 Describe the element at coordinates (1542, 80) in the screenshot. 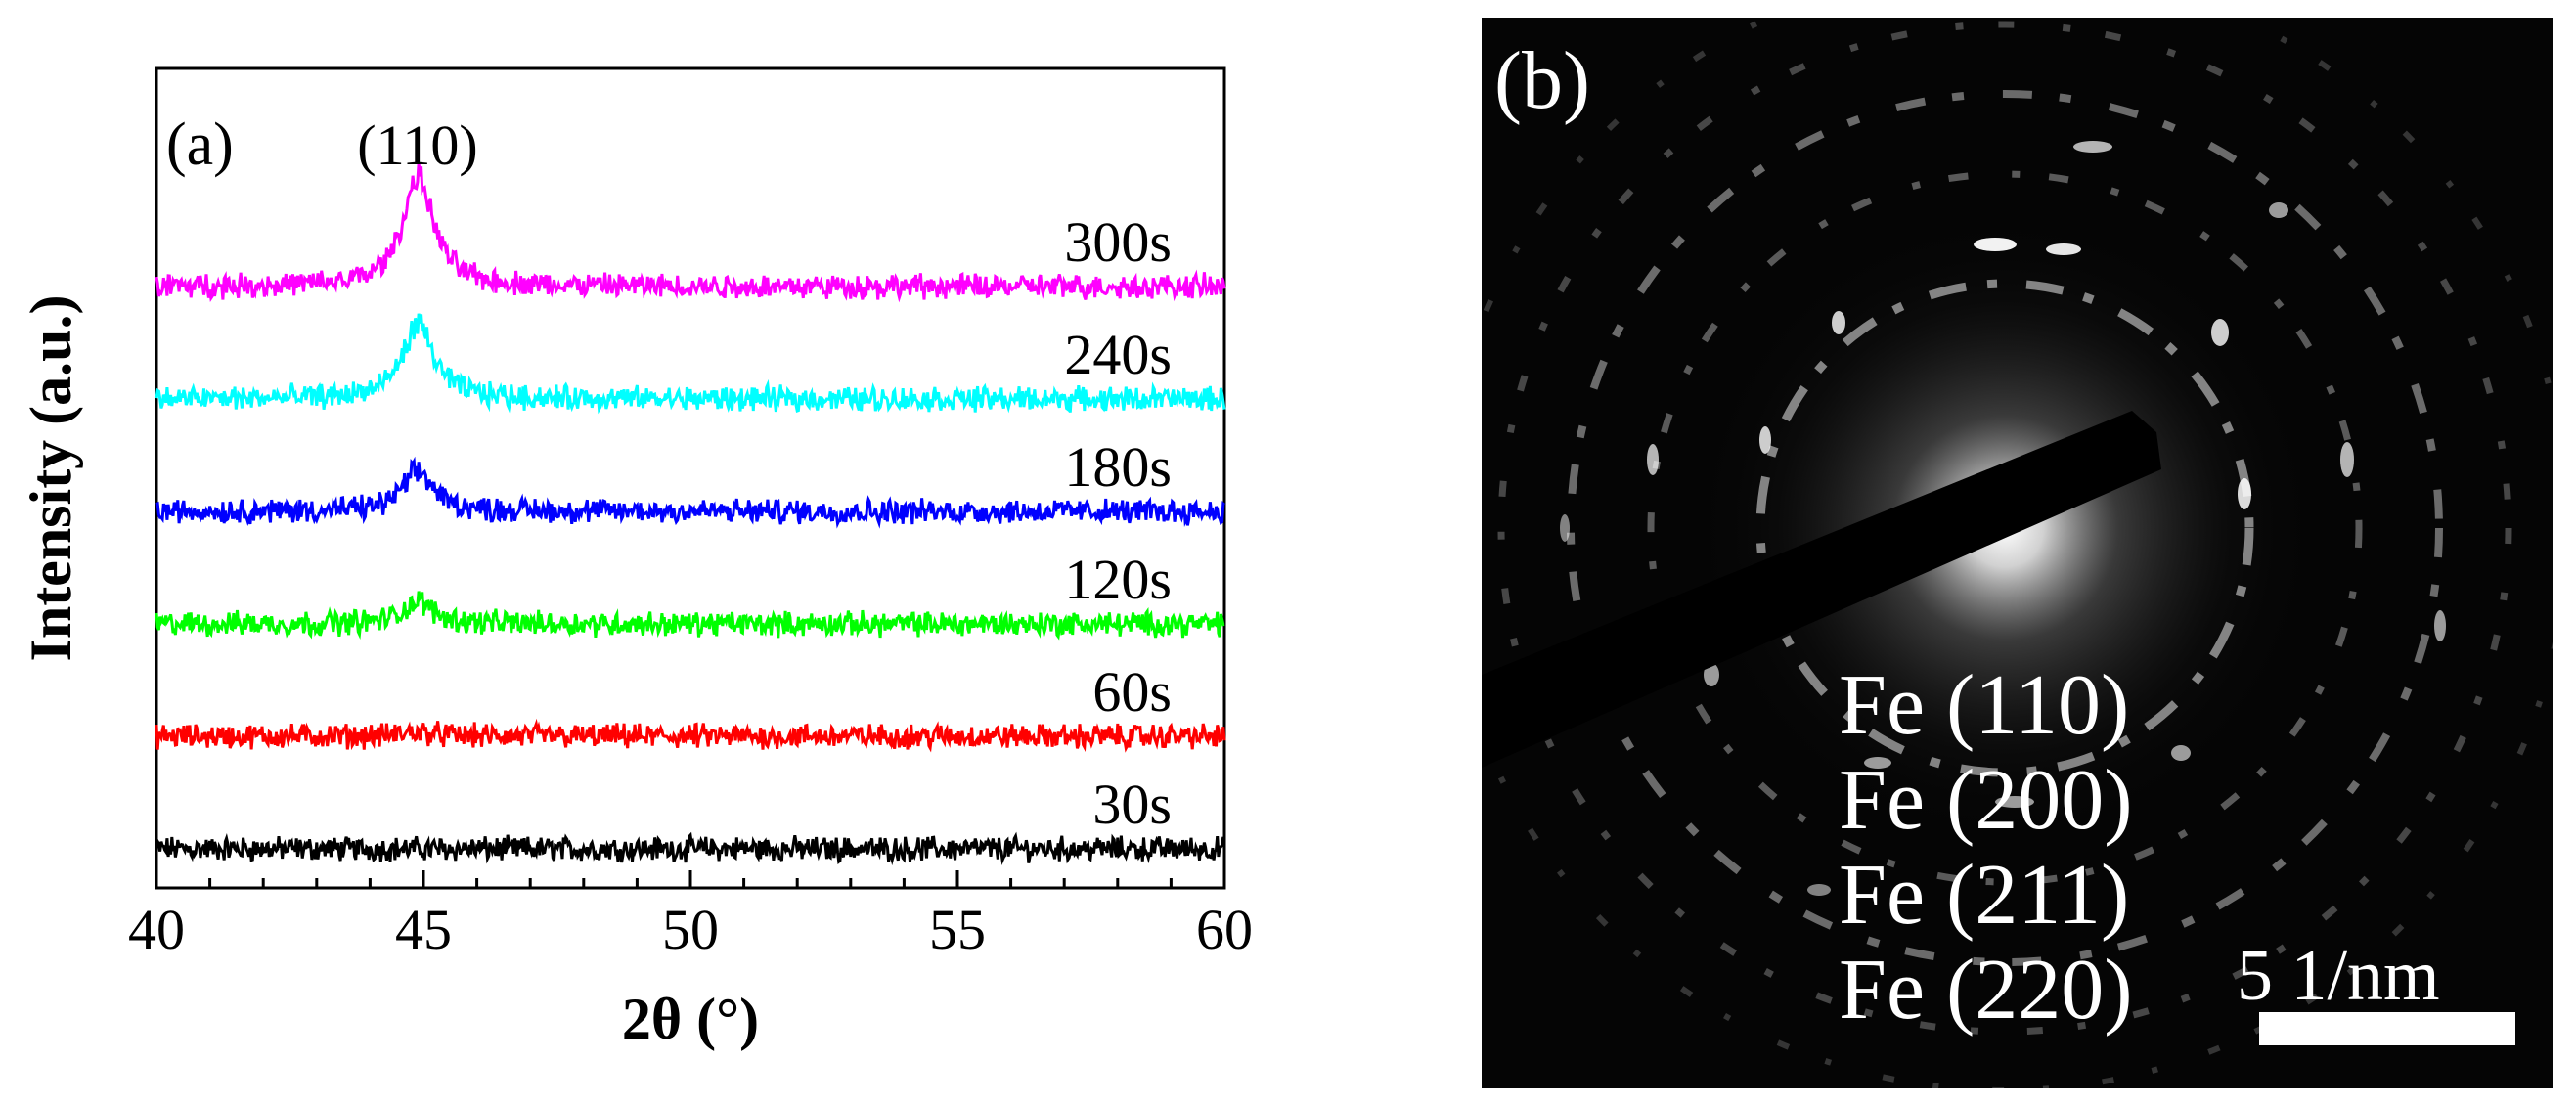

I see `panel-b-label: (b)` at that location.